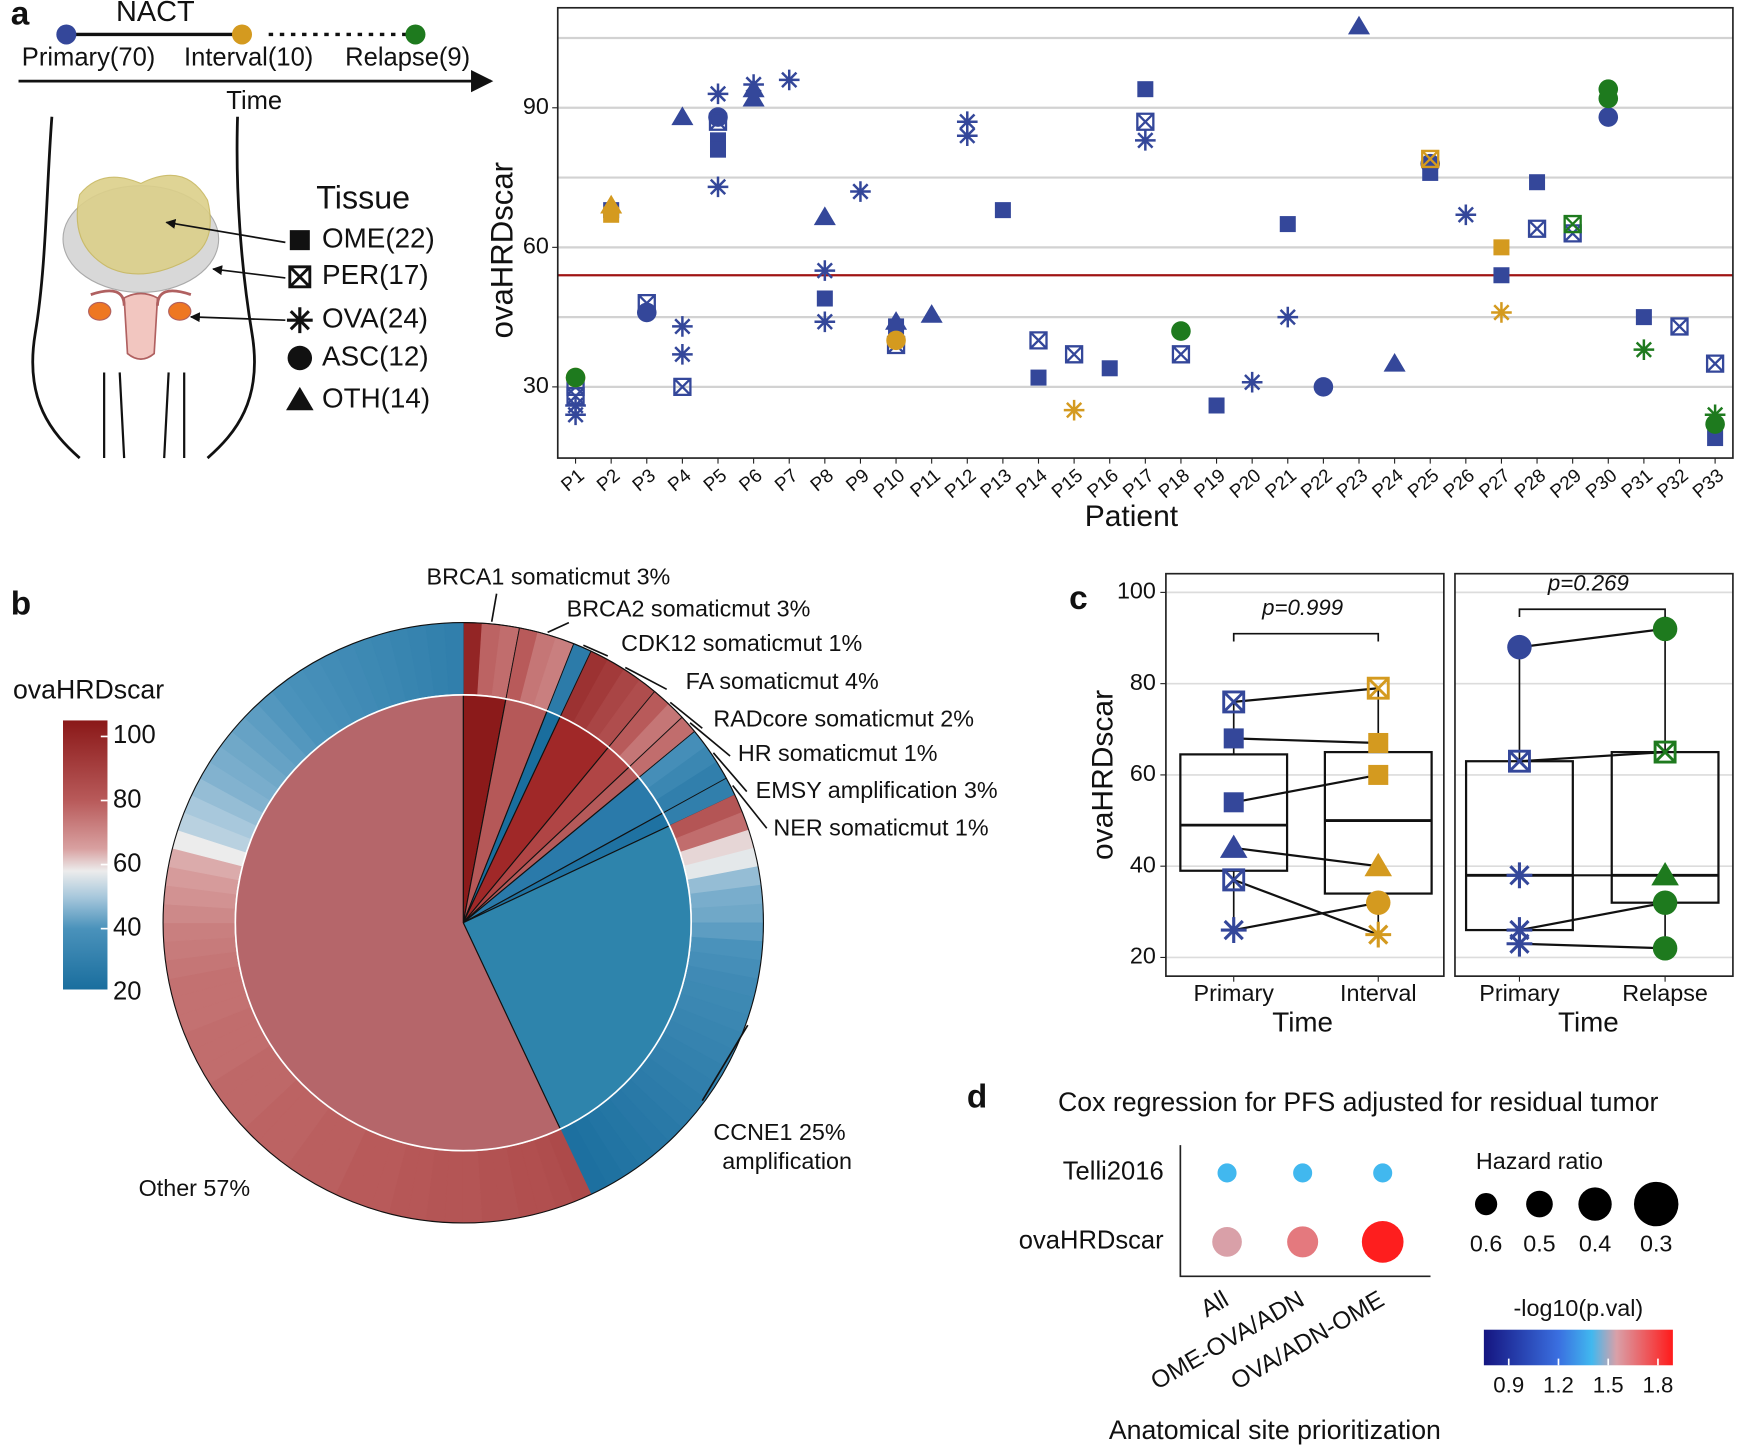 This screenshot has width=1747, height=1452. What do you see at coordinates (1227, 1173) in the screenshot?
I see `dot` at bounding box center [1227, 1173].